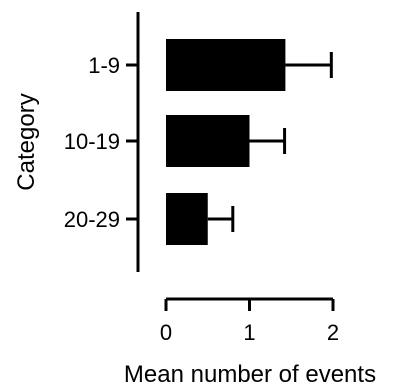 This screenshot has height=389, width=401. Describe the element at coordinates (92, 219) in the screenshot. I see `y-tick-label-3: 20-29` at that location.